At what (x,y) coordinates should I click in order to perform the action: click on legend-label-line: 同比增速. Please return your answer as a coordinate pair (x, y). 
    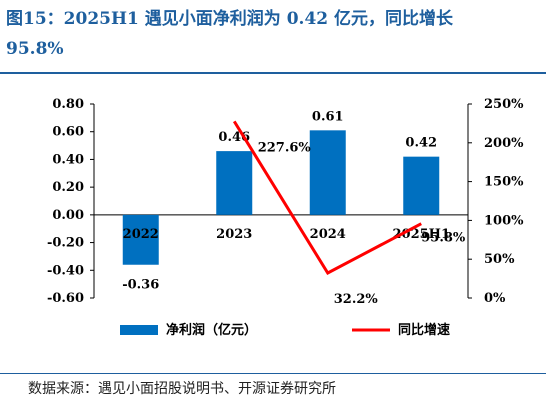
    Looking at the image, I should click on (424, 330).